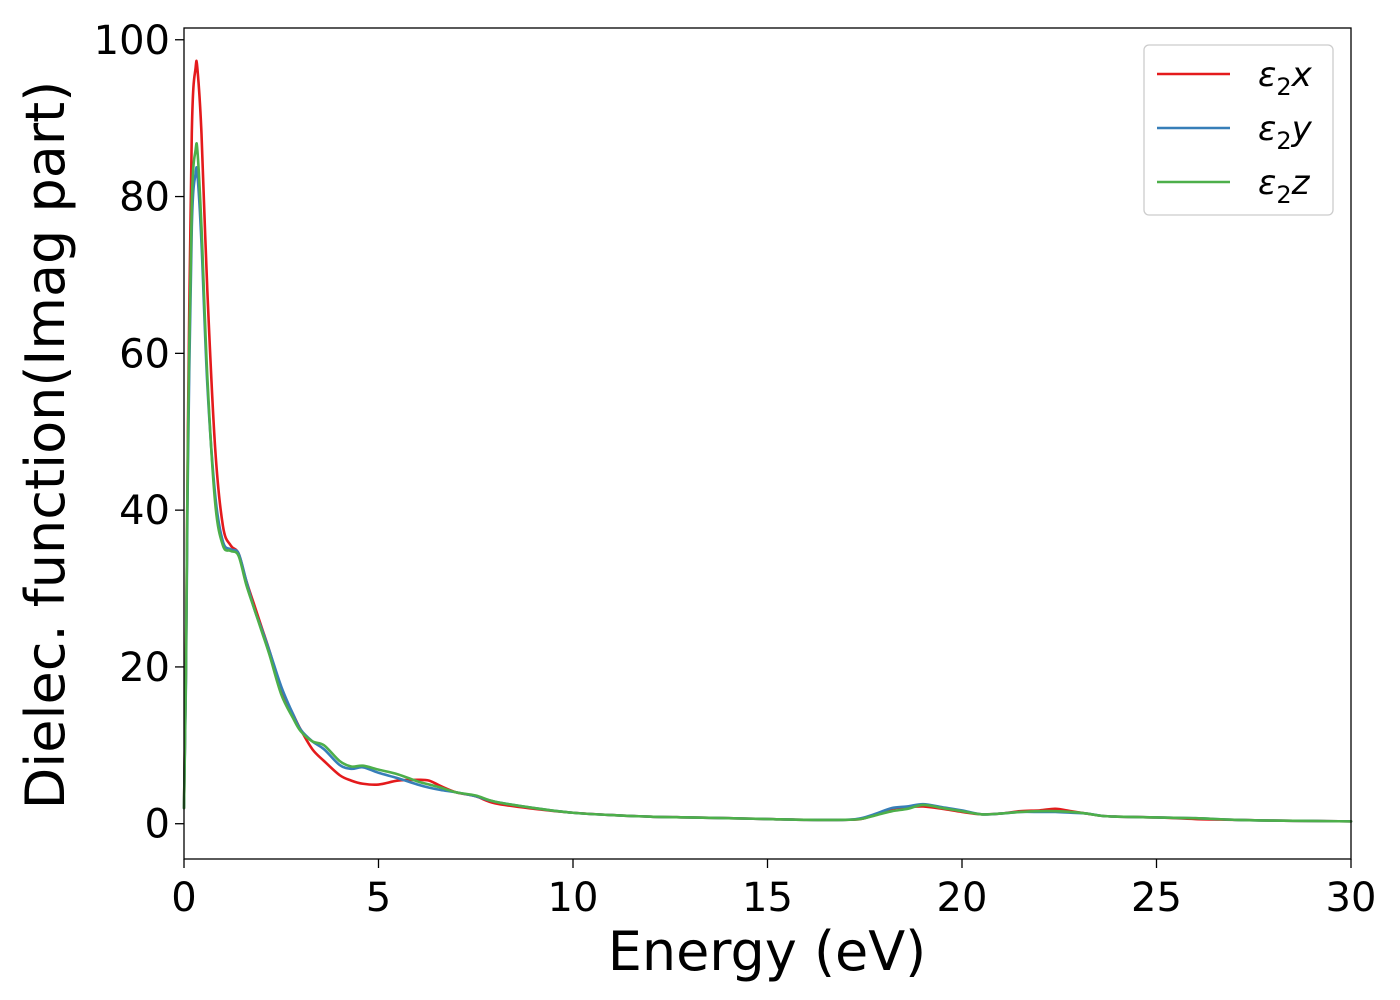 Image resolution: width=1400 pixels, height=1000 pixels. What do you see at coordinates (1285, 132) in the screenshot?
I see `legend-label-y: ε2y` at bounding box center [1285, 132].